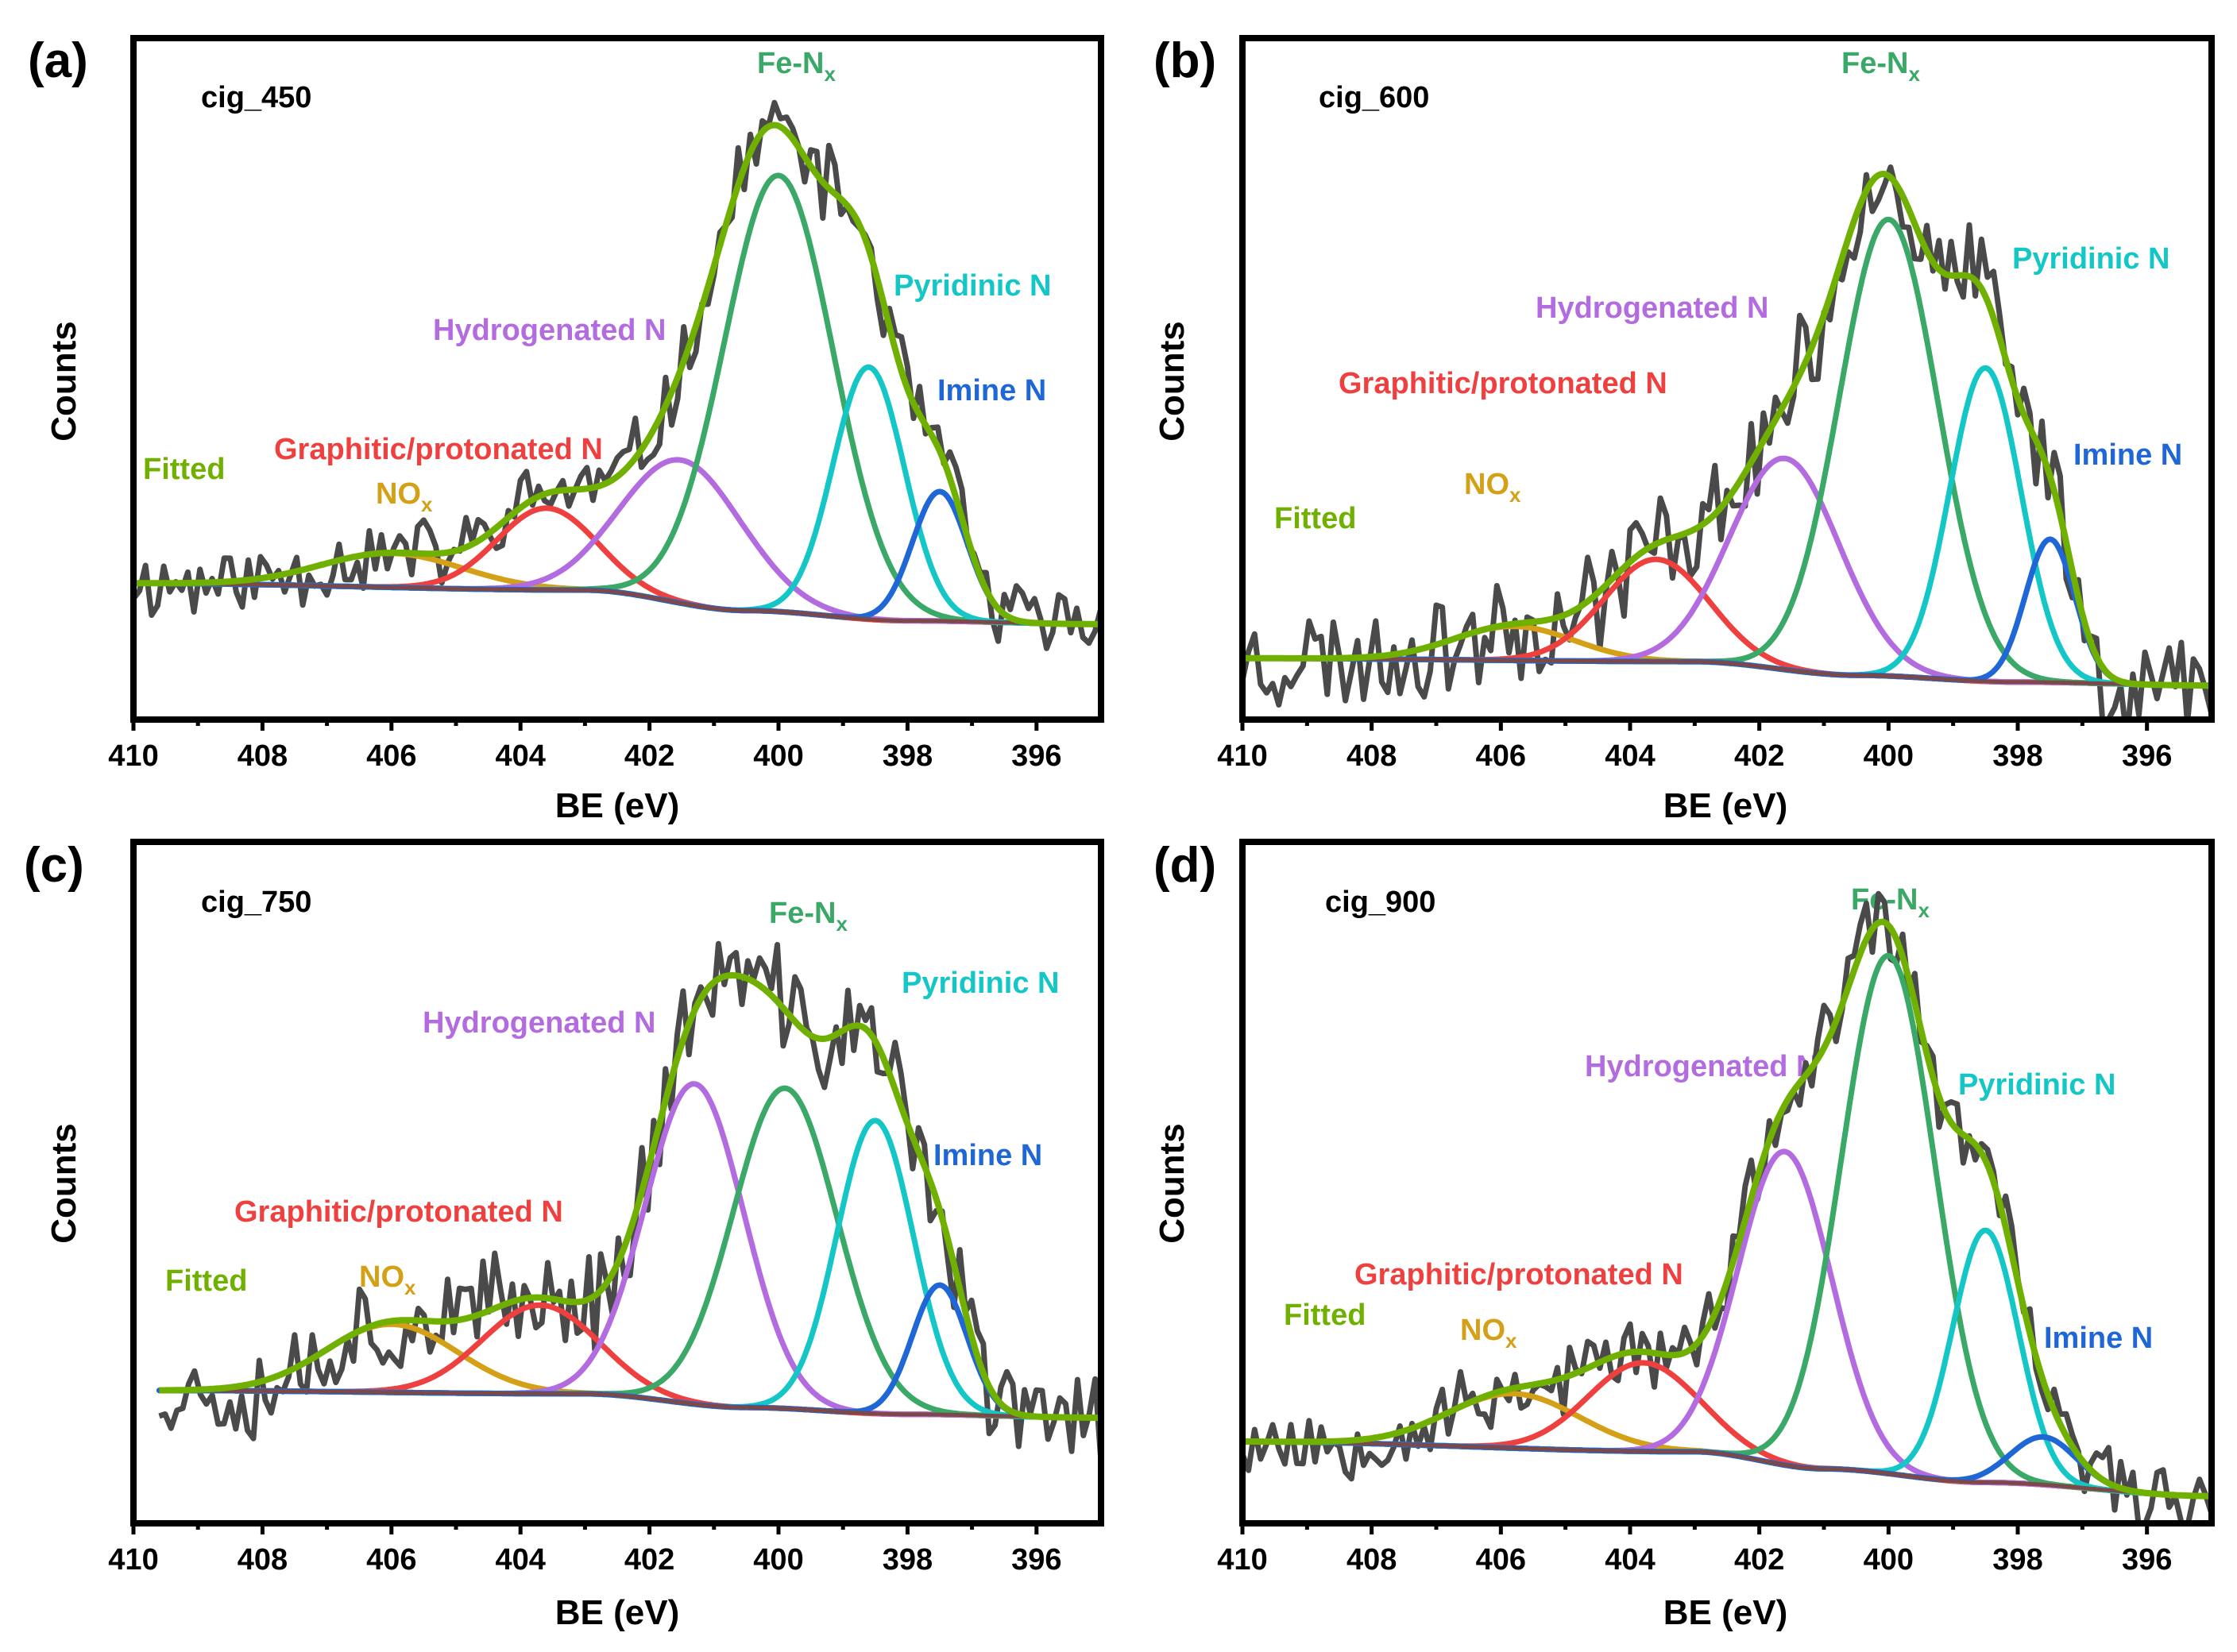 Image resolution: width=2237 pixels, height=1652 pixels. Describe the element at coordinates (1374, 97) in the screenshot. I see `sample-name: cig_600` at that location.